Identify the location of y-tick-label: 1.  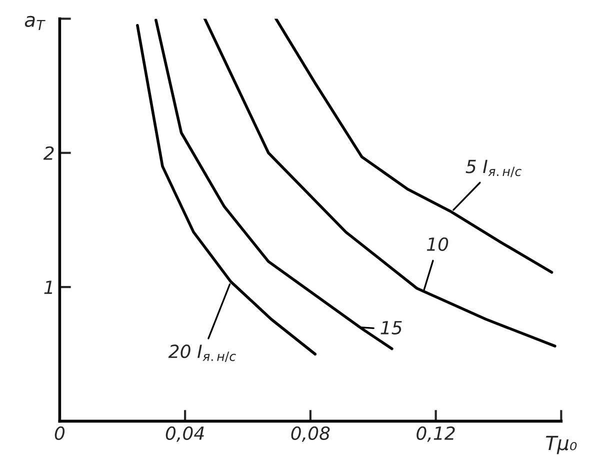
(48, 287).